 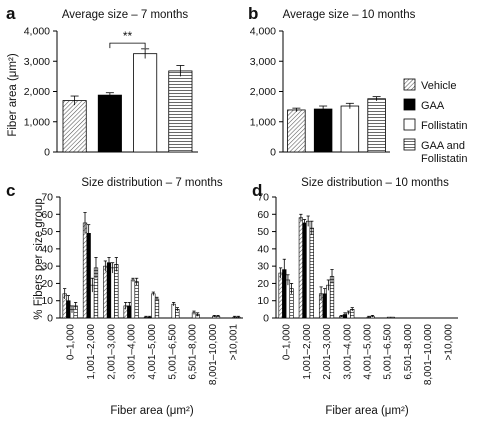 What do you see at coordinates (266, 319) in the screenshot?
I see `y-tick-label-d: 0` at bounding box center [266, 319].